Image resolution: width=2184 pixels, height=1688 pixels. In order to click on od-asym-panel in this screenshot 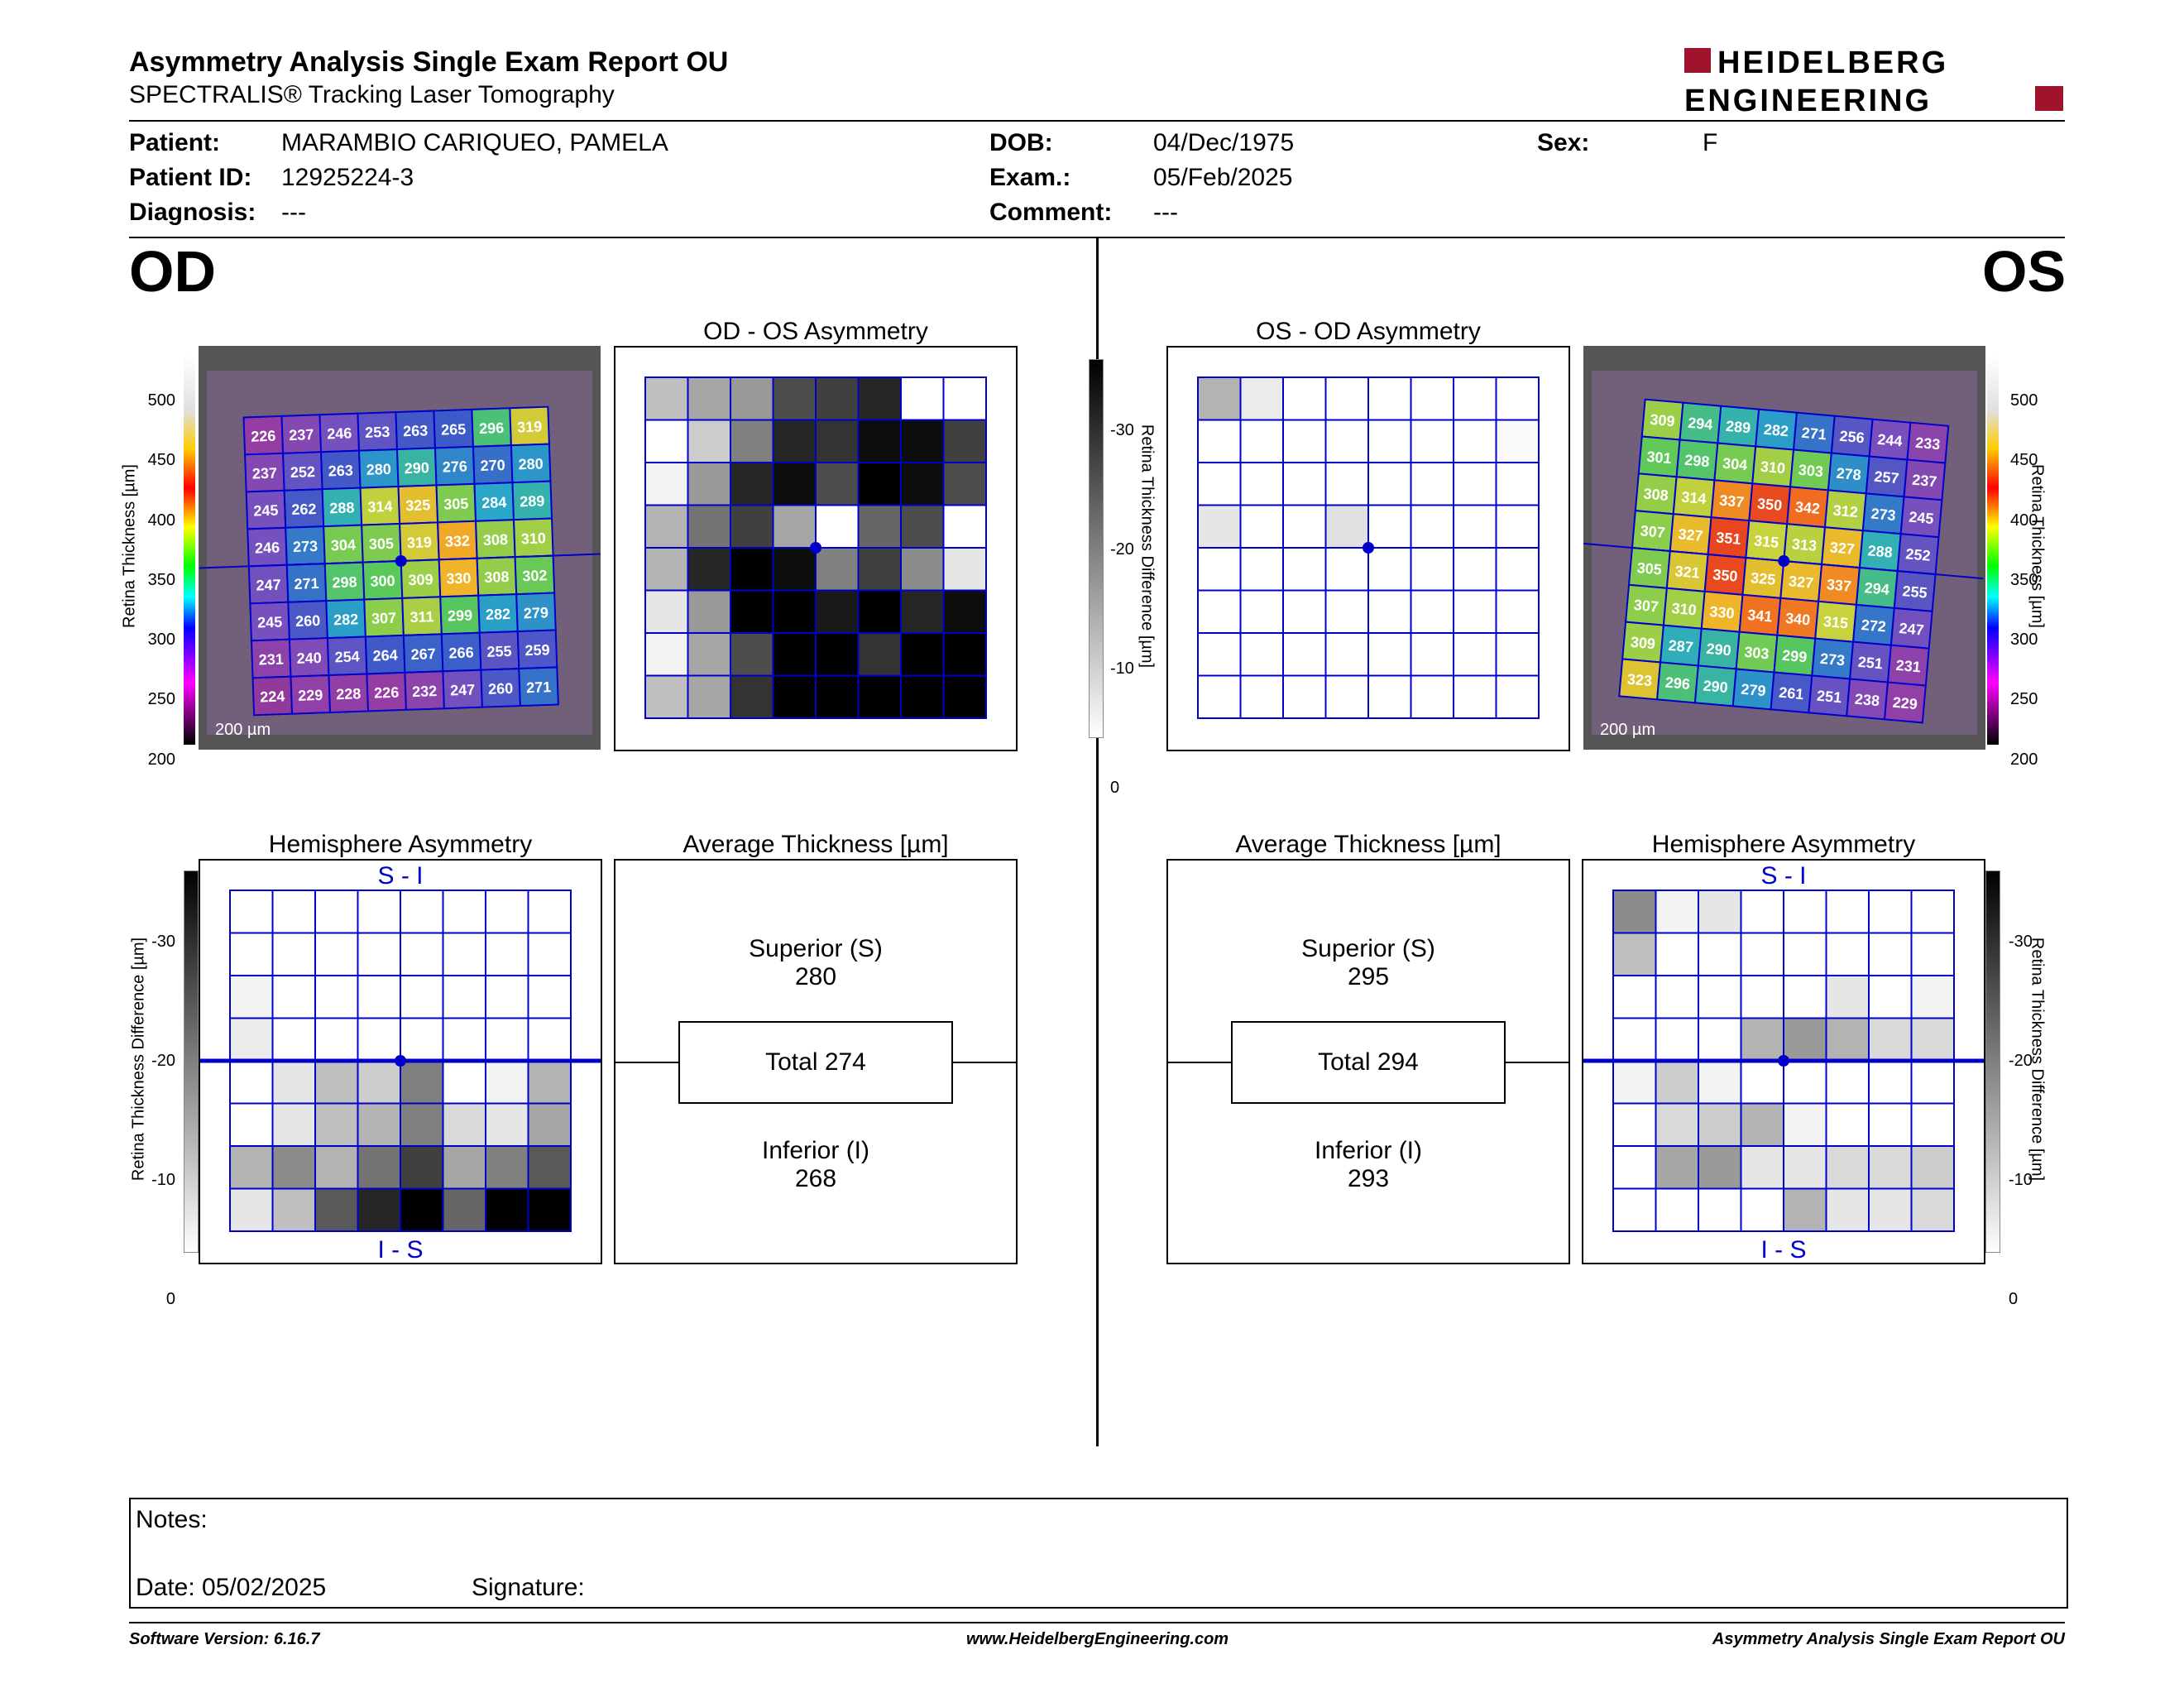, I will do `click(816, 548)`.